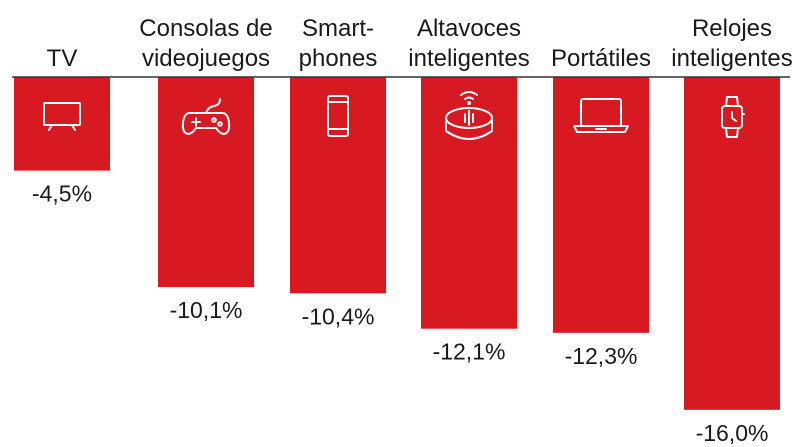 This screenshot has height=447, width=800. I want to click on icons-group, so click(394, 115).